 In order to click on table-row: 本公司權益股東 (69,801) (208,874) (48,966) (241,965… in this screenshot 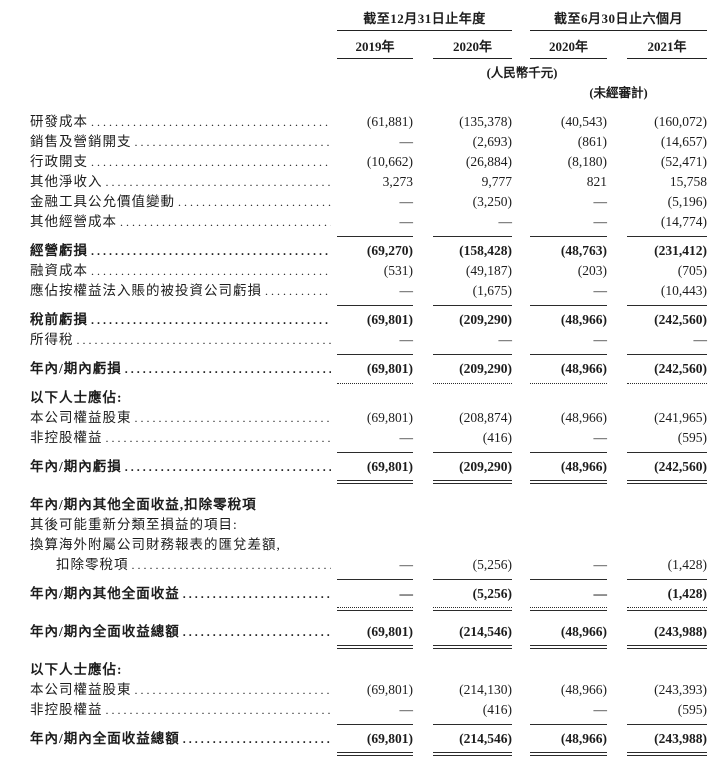, I will do `click(368, 418)`.